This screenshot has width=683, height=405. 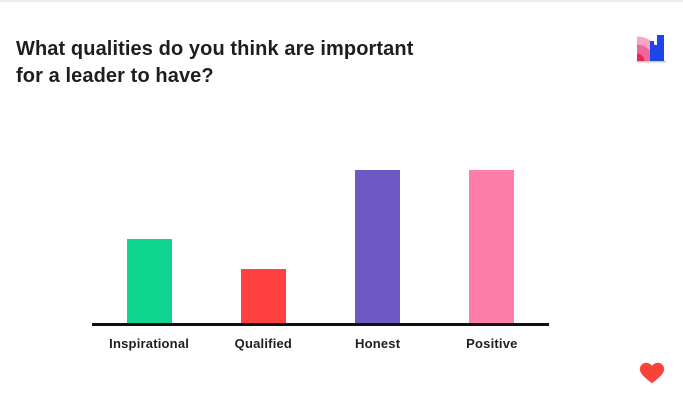 I want to click on bar-qualified, so click(x=263, y=296).